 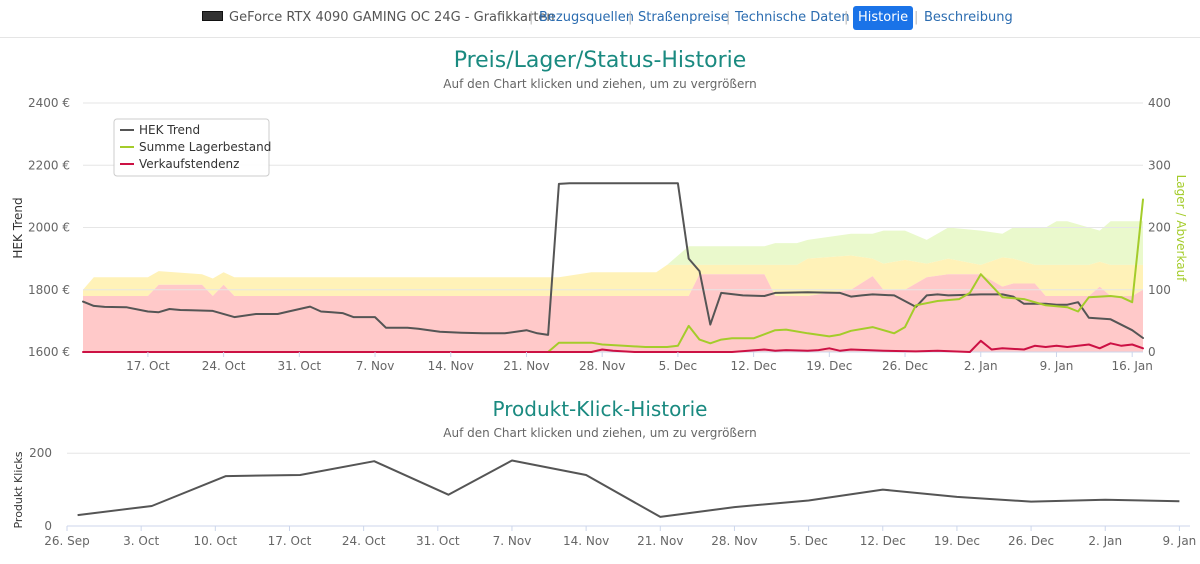 I want to click on legend-item-lager: Summe Lagerbestand, so click(x=205, y=147).